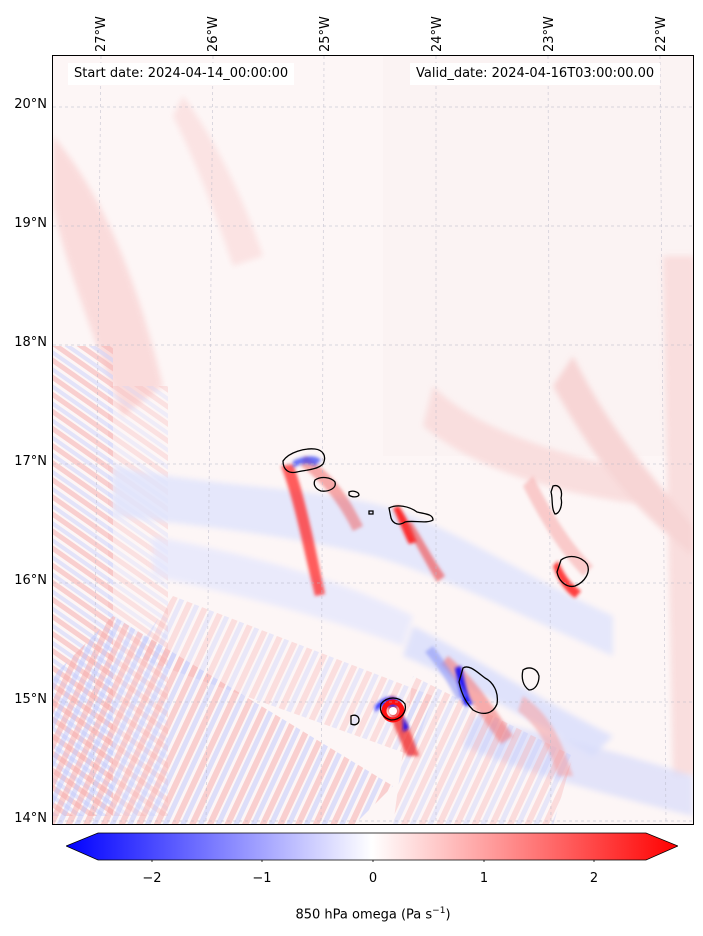 The image size is (703, 936). I want to click on lon-label-27w: 27°W, so click(101, 34).